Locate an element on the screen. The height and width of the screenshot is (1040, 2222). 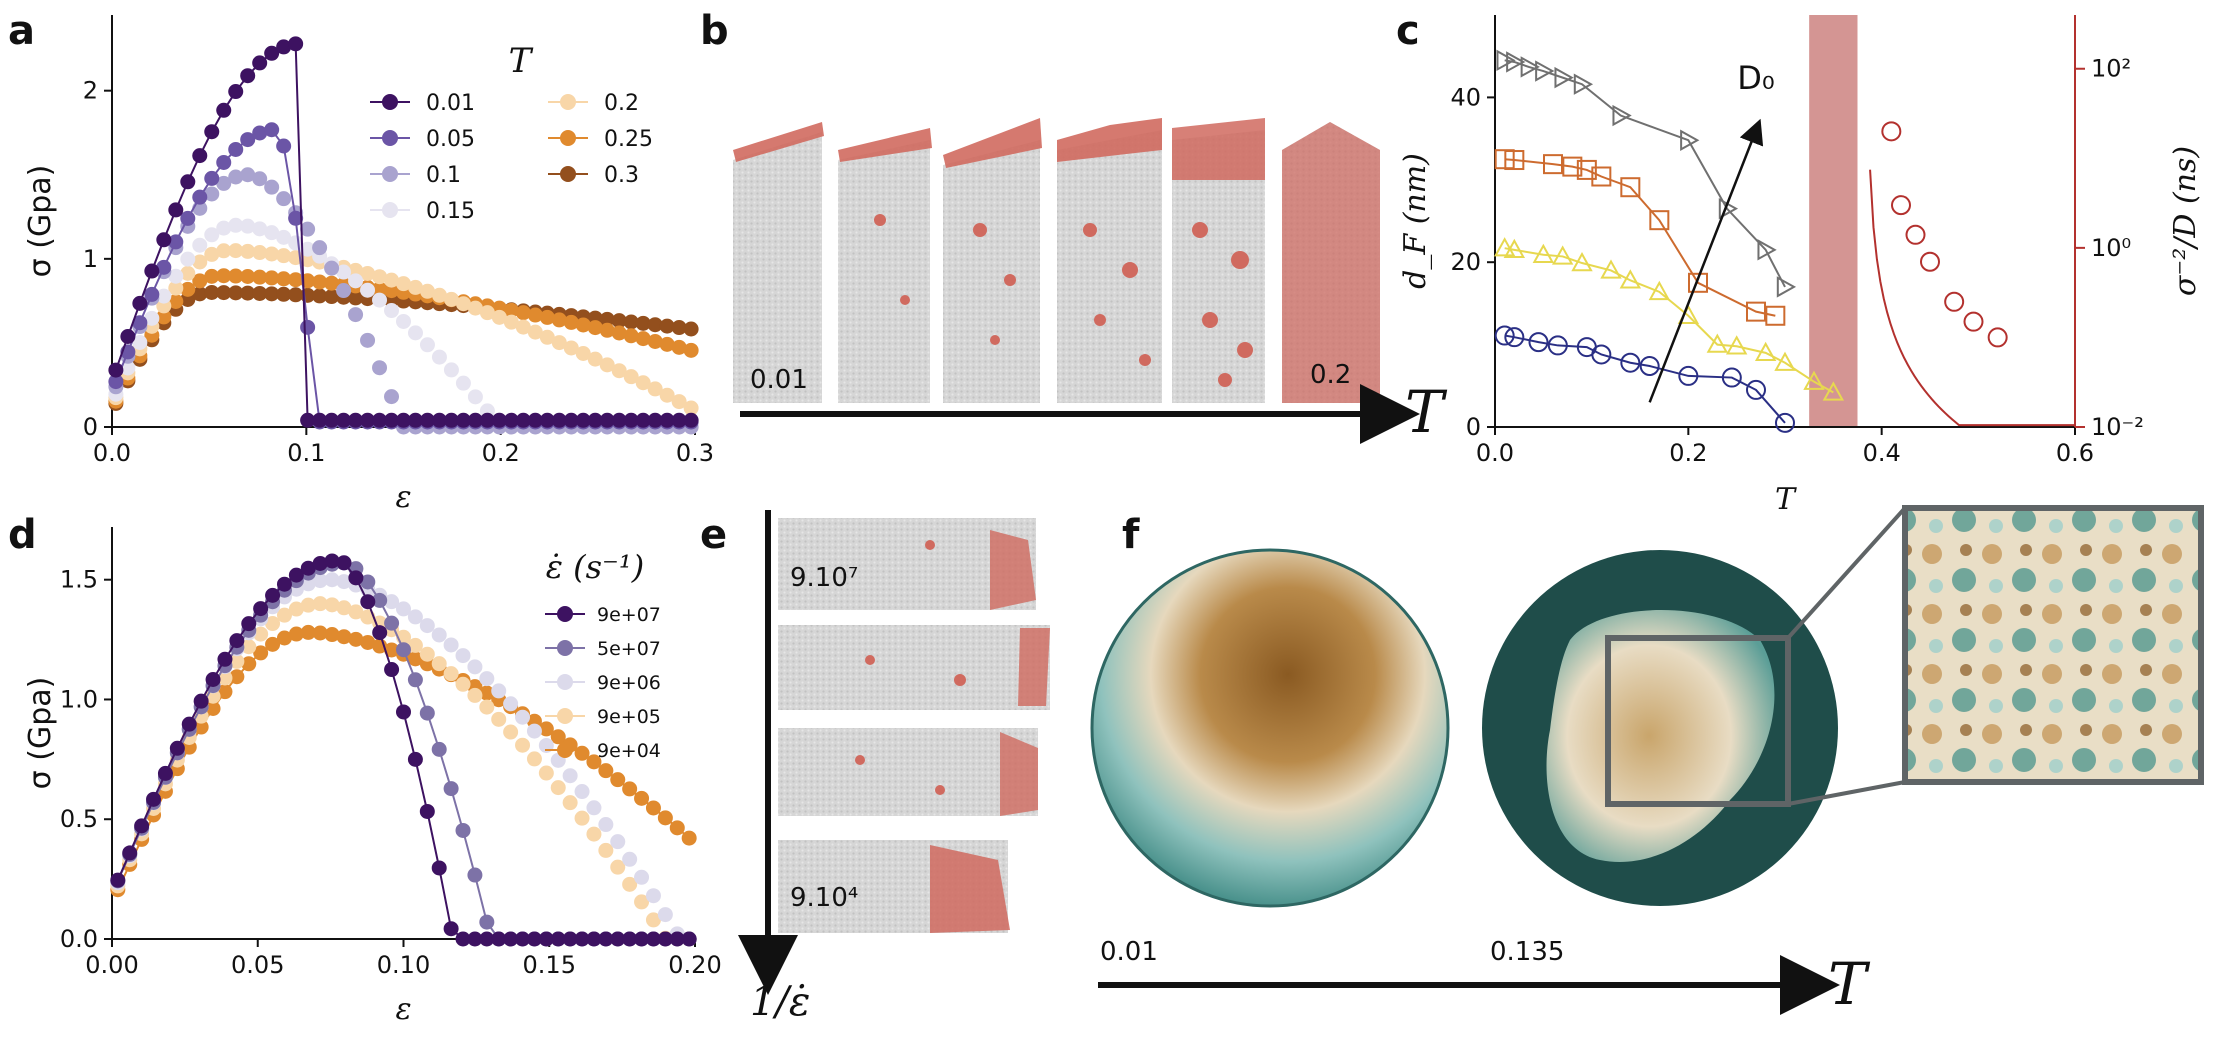
legend-label: 0.3 is located at coordinates (621, 175).